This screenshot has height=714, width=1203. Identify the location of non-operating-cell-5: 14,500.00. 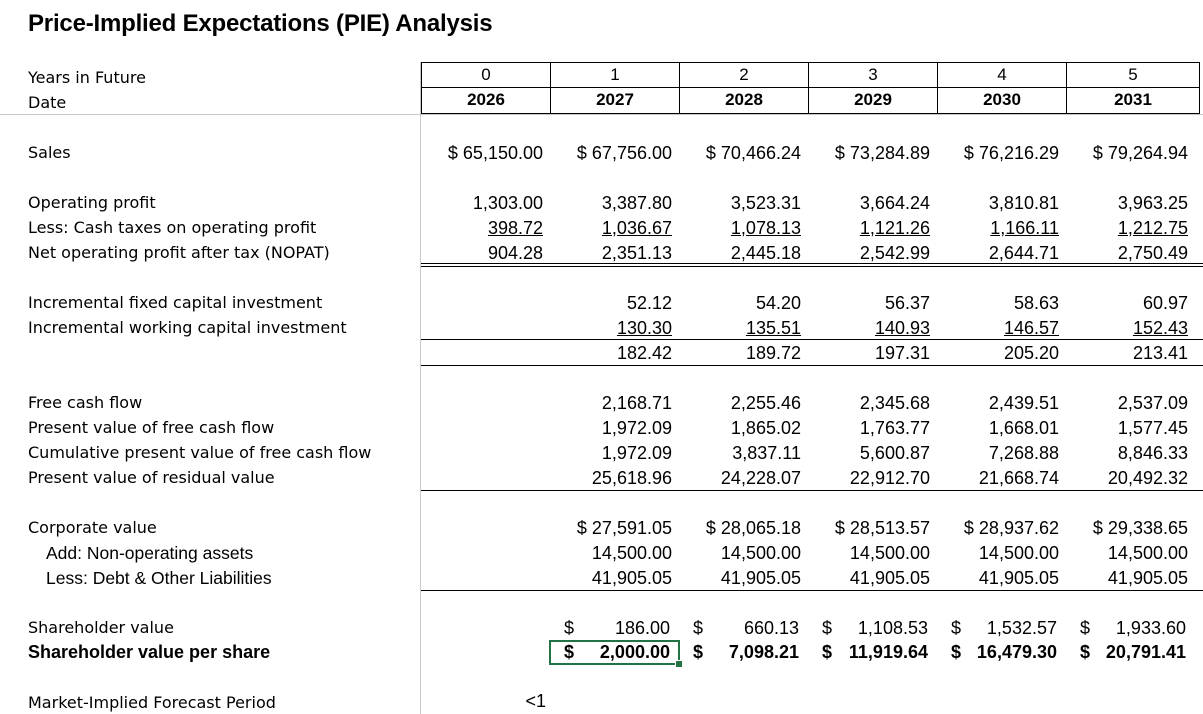
(1147, 553).